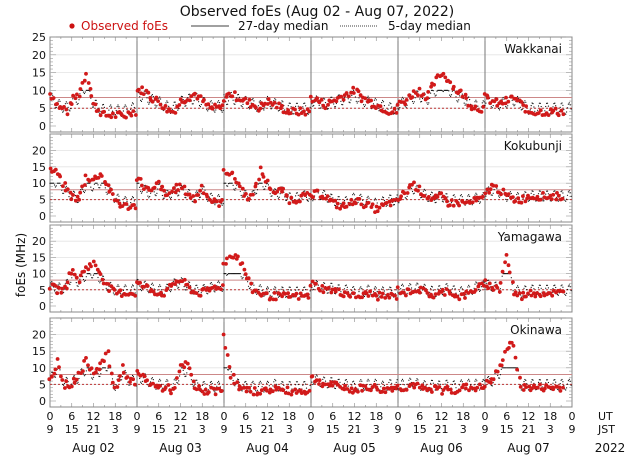  Describe the element at coordinates (39, 351) in the screenshot. I see `y-tick-label: 15` at that location.